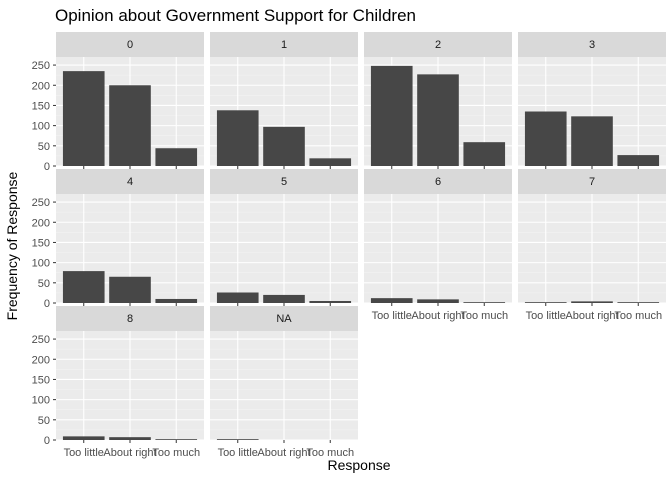  I want to click on facet-strip-label: 8, so click(130, 319).